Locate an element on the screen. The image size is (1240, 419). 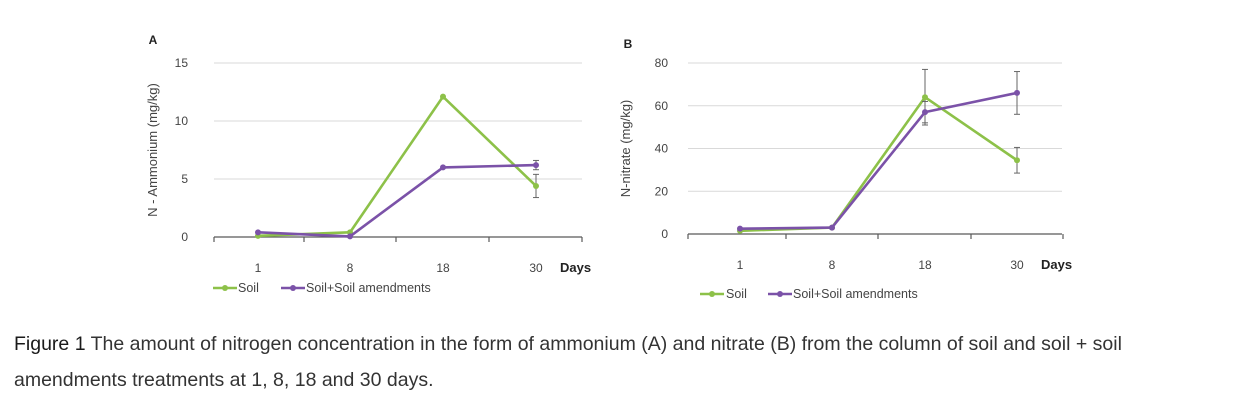
series-soil is located at coordinates (878, 151).